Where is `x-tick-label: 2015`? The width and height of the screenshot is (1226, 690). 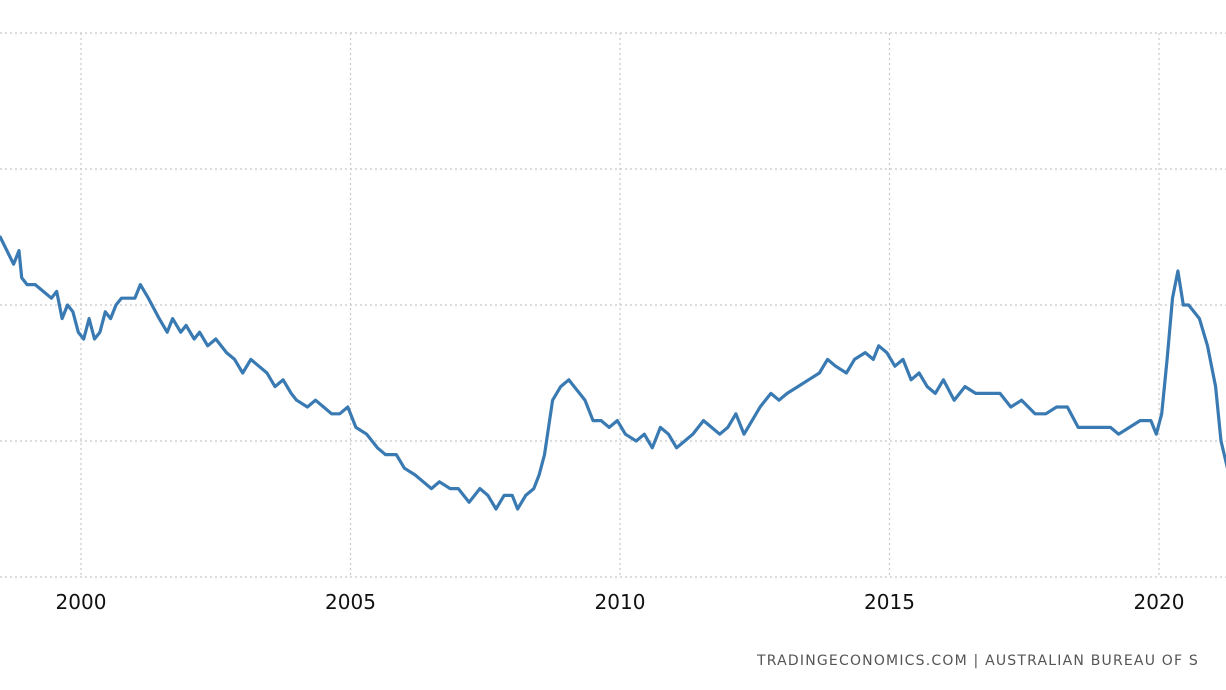 x-tick-label: 2015 is located at coordinates (889, 602).